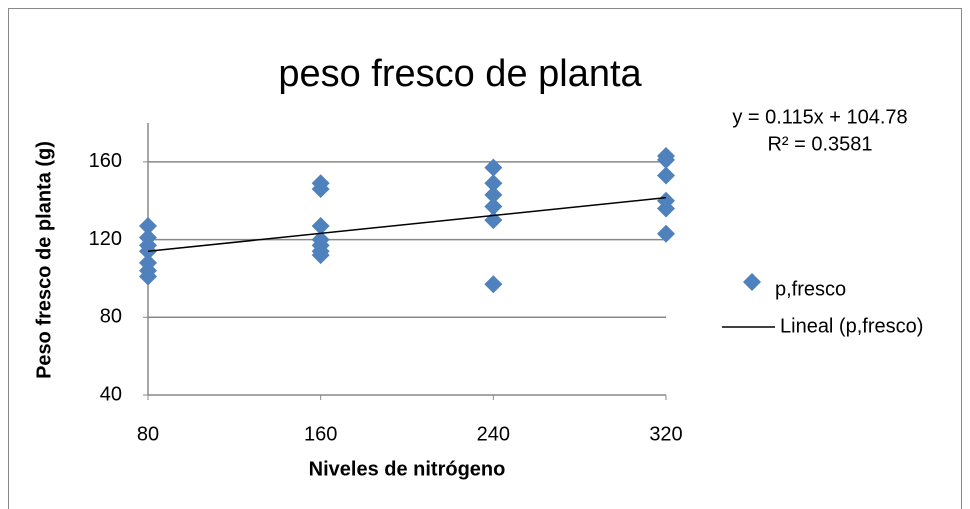 Image resolution: width=970 pixels, height=509 pixels. Describe the element at coordinates (111, 394) in the screenshot. I see `y-tick-label: 40` at that location.